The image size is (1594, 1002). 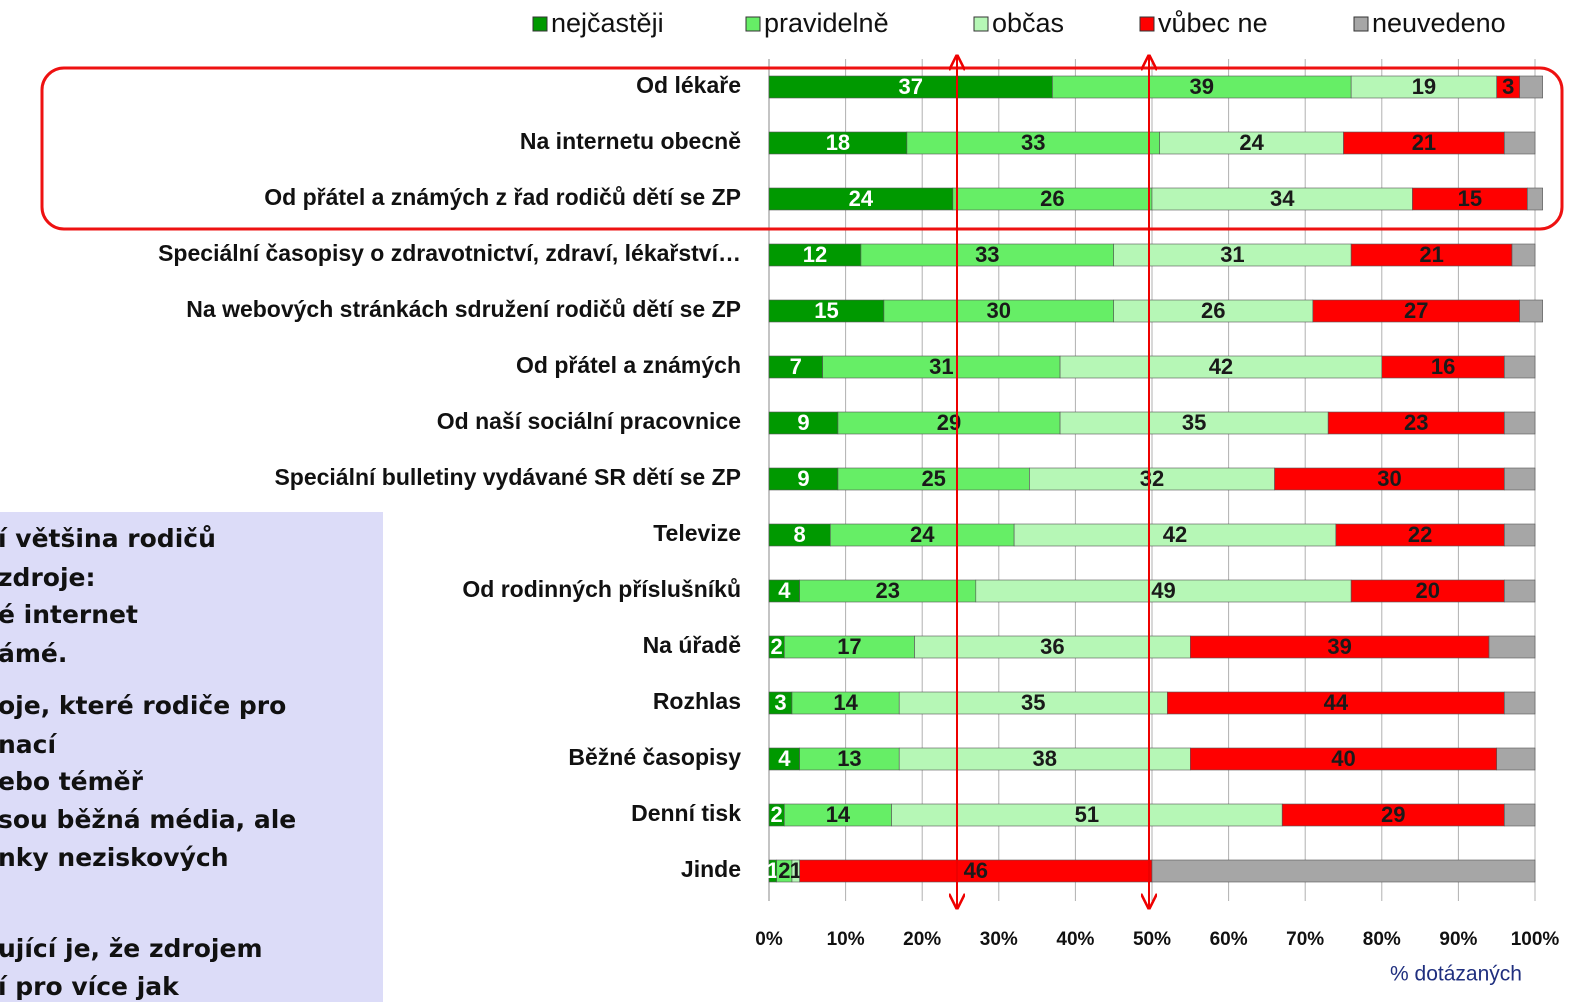 I want to click on x-tick-label: 20%, so click(x=922, y=939).